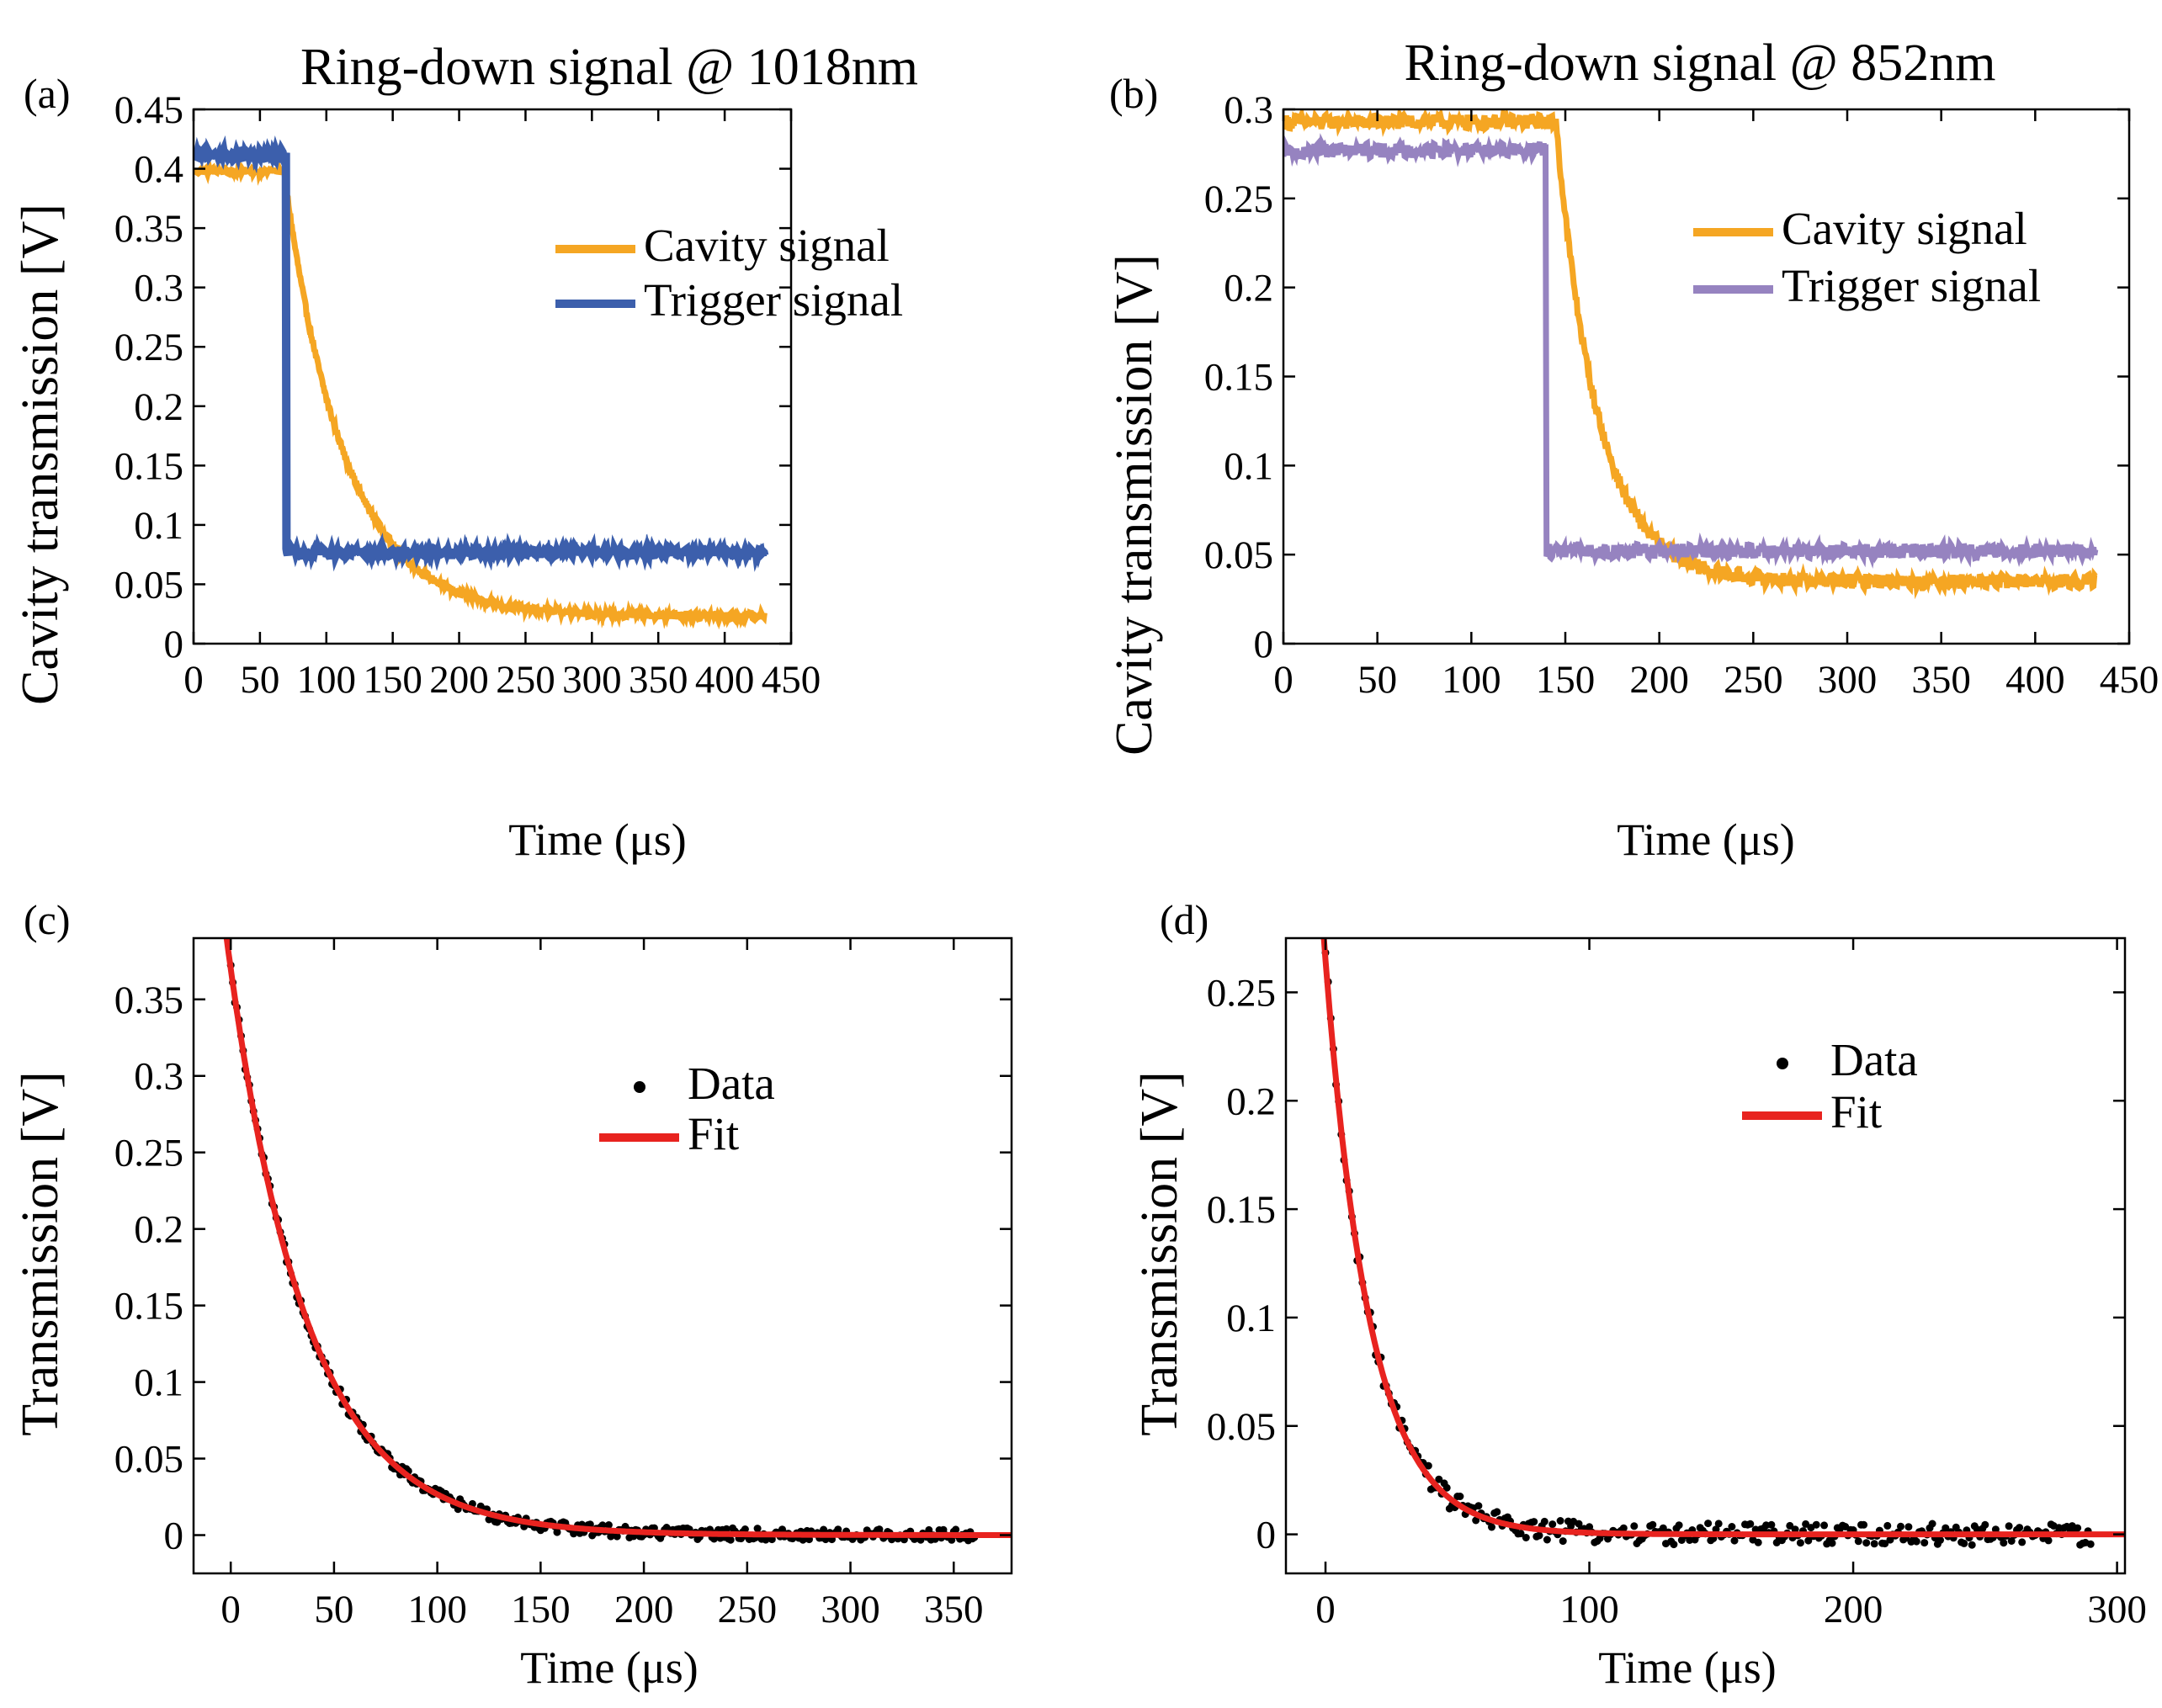 The height and width of the screenshot is (1708, 2162). Describe the element at coordinates (1904, 229) in the screenshot. I see `legend-label: Cavity signal` at that location.